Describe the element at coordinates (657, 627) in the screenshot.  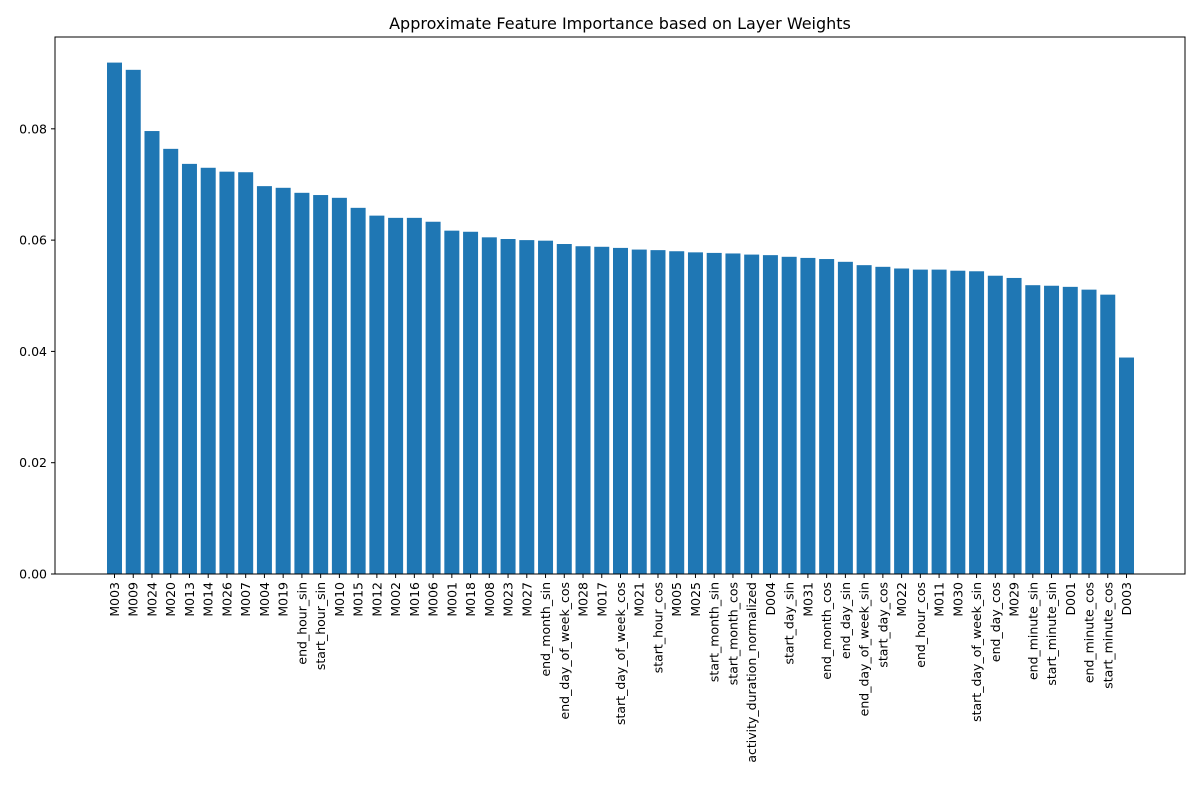
I see `x-tick-label: start_hour_cos` at that location.